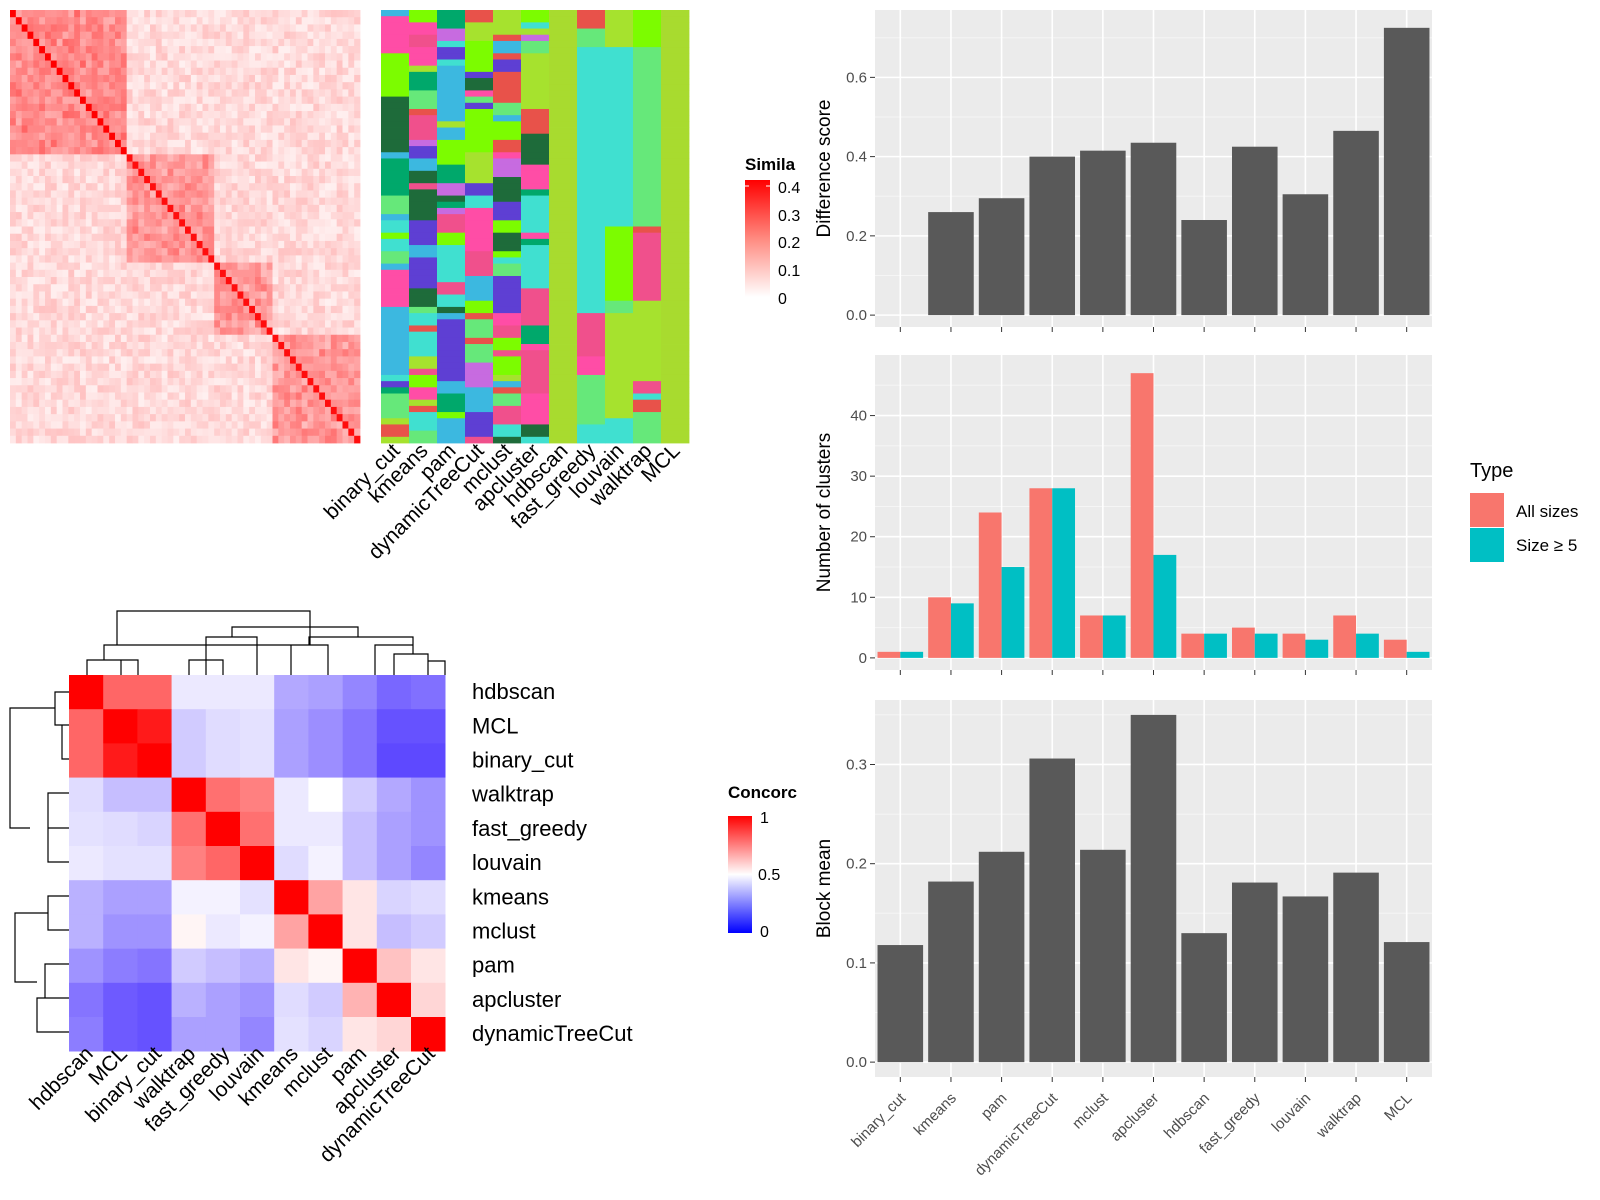 This screenshot has height=1200, width=1600. Describe the element at coordinates (1356, 967) in the screenshot. I see `bar-walktrap` at that location.